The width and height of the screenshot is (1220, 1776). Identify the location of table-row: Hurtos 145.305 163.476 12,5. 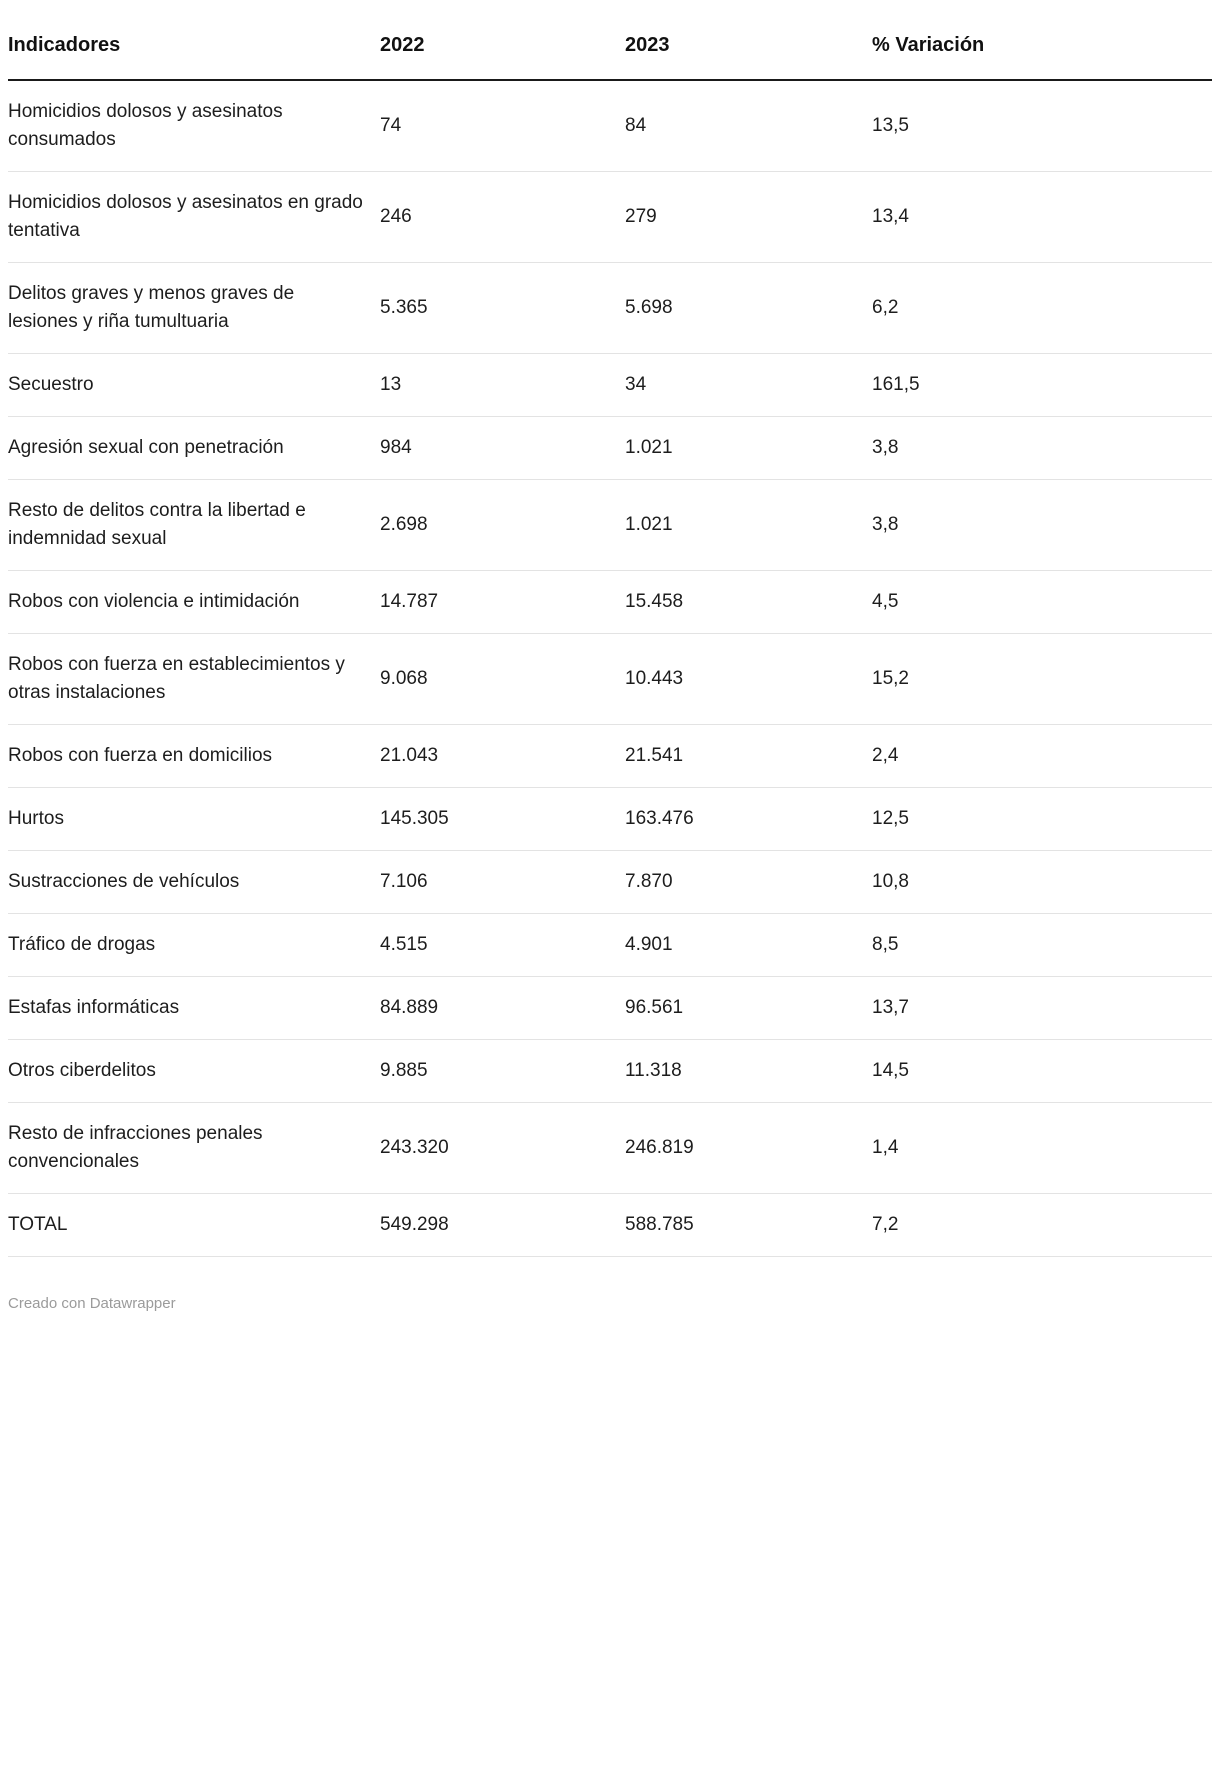
(610, 819).